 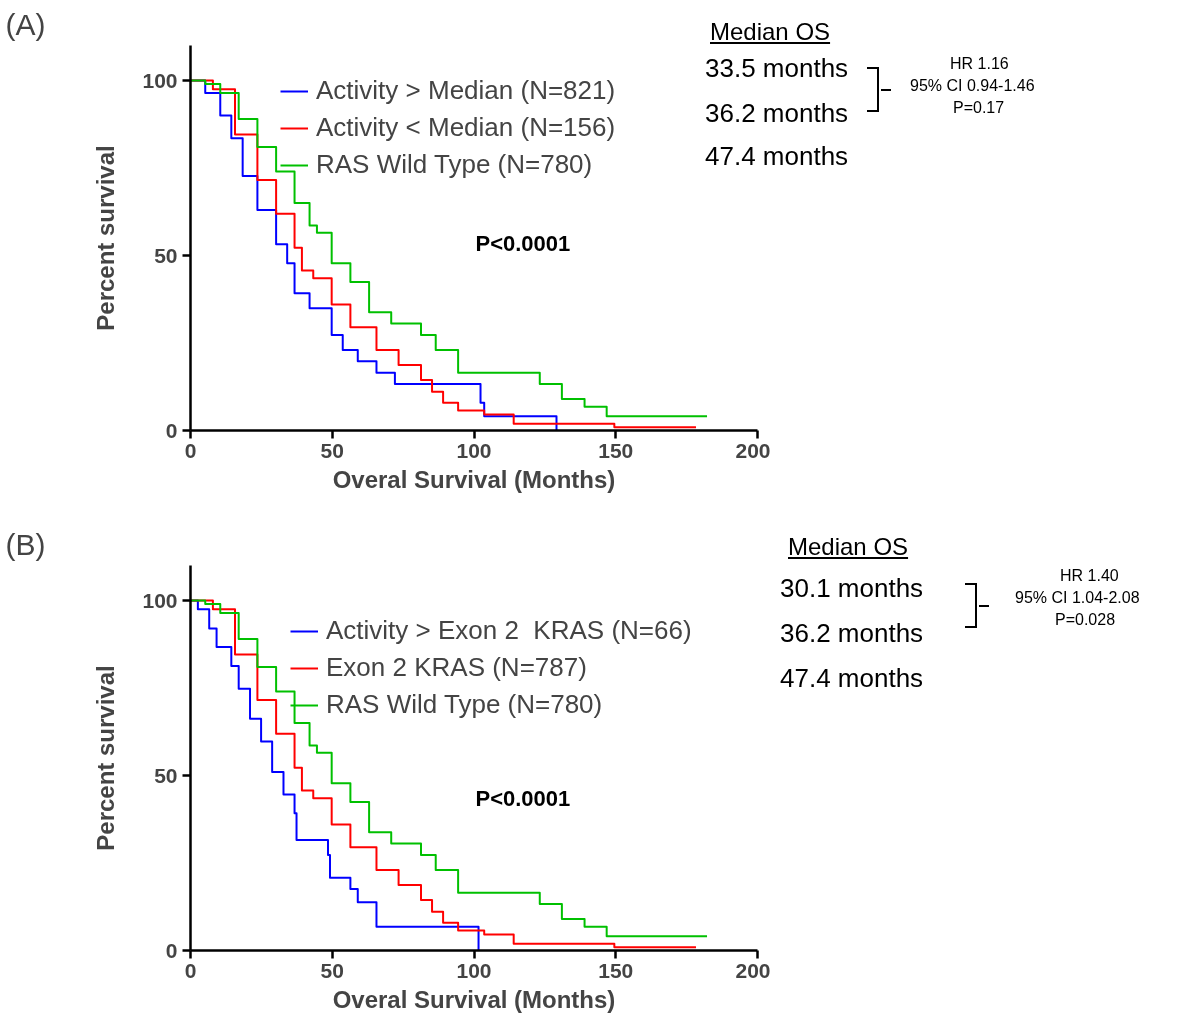 I want to click on annotation: 36.2 months, so click(x=777, y=113).